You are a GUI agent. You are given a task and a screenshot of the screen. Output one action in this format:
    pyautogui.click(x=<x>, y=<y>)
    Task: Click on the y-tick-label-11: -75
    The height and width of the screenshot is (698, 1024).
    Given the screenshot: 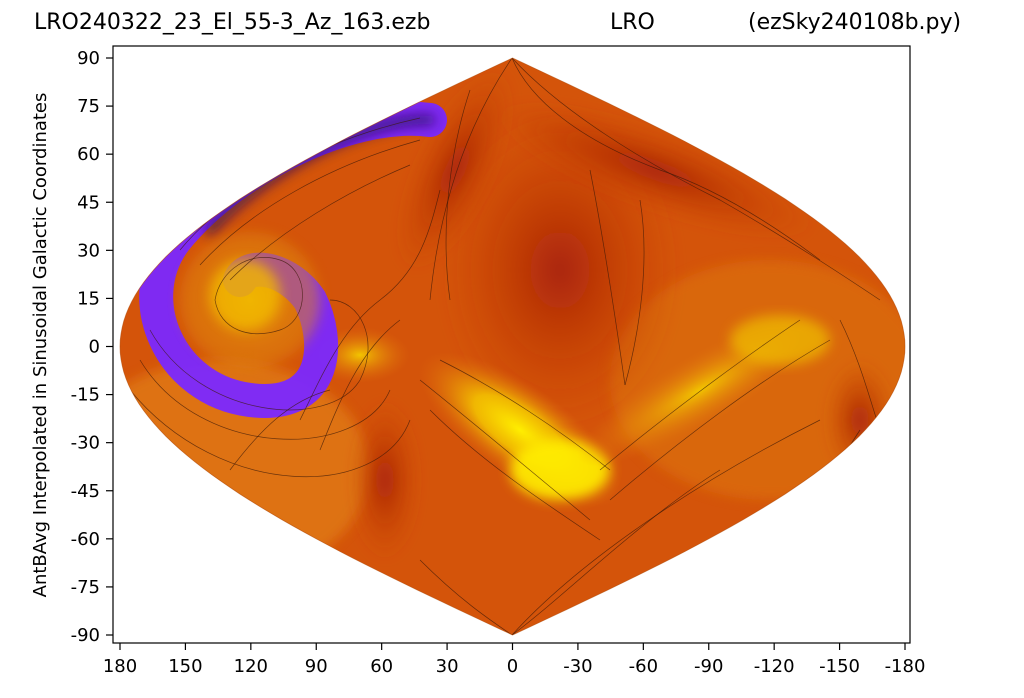 What is the action you would take?
    pyautogui.click(x=85, y=587)
    